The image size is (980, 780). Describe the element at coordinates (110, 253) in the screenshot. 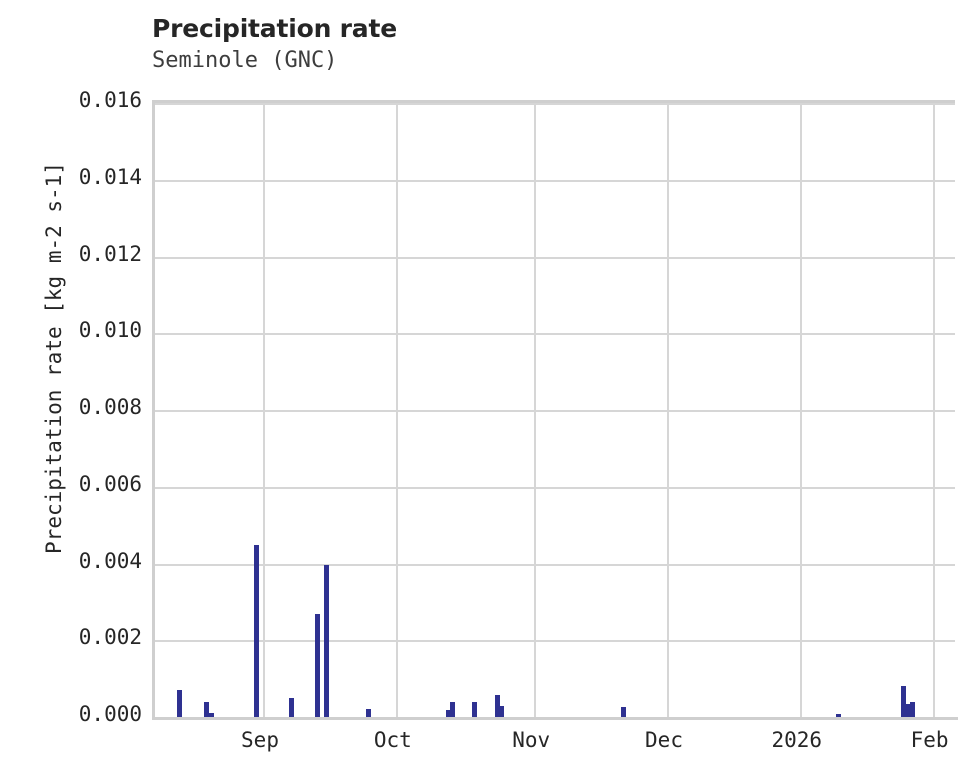

I see `y-axis-tick-label: 0.012` at that location.